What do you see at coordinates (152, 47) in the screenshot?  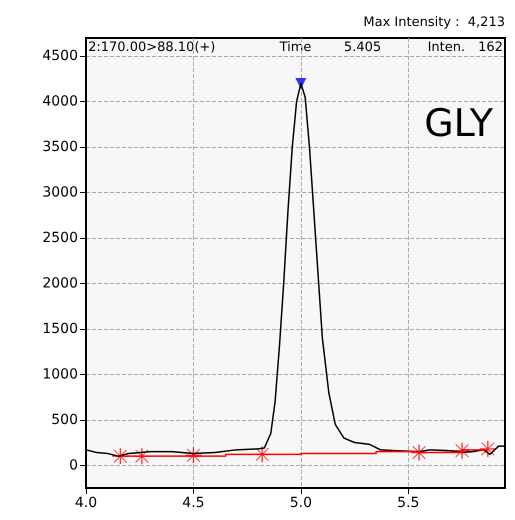 I see `annotation: 2:170.00>88.10(+)` at bounding box center [152, 47].